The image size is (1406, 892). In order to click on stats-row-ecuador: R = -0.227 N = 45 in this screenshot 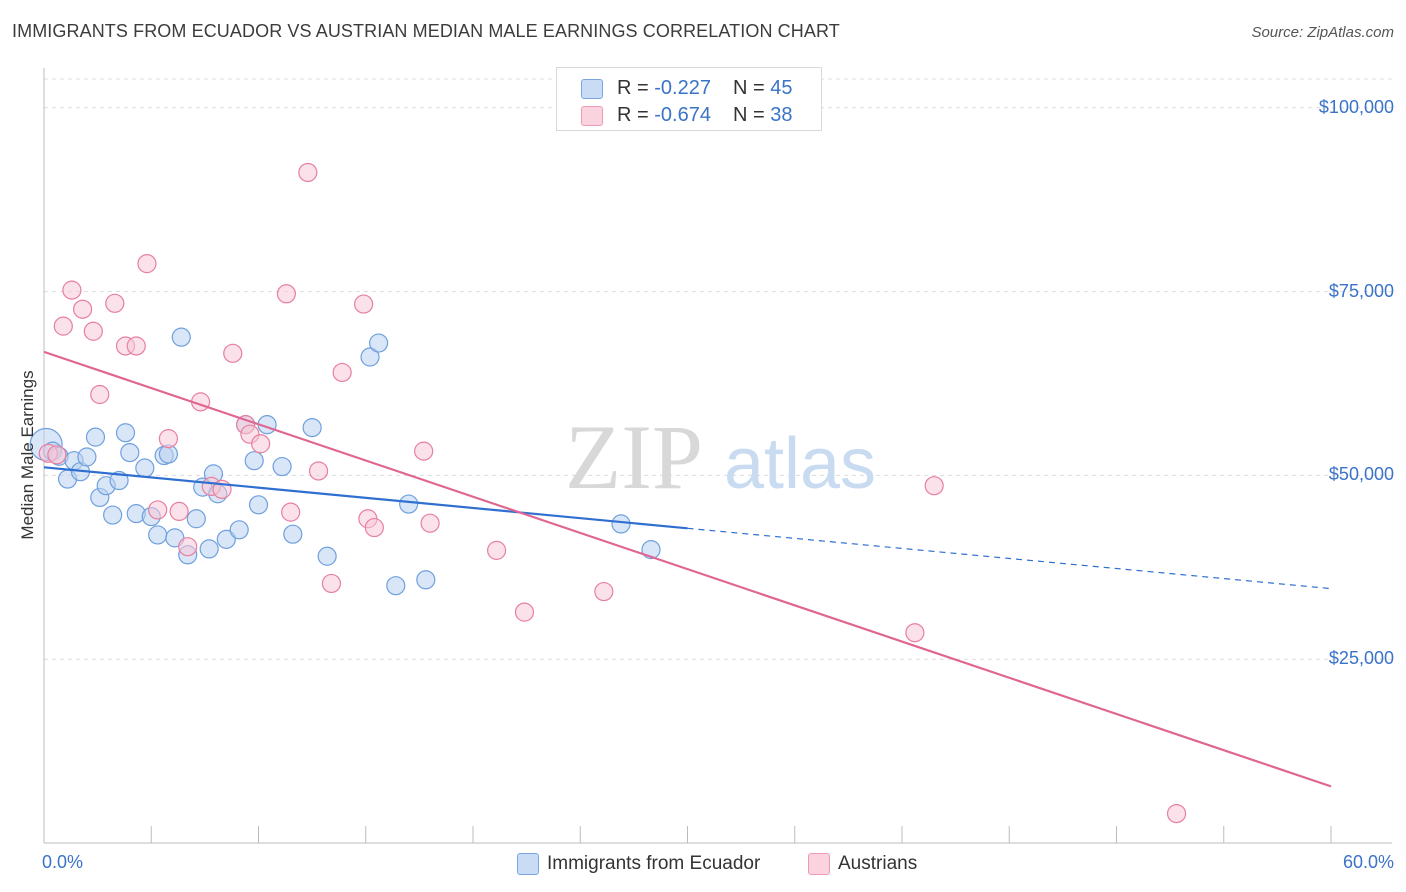, I will do `click(689, 89)`.